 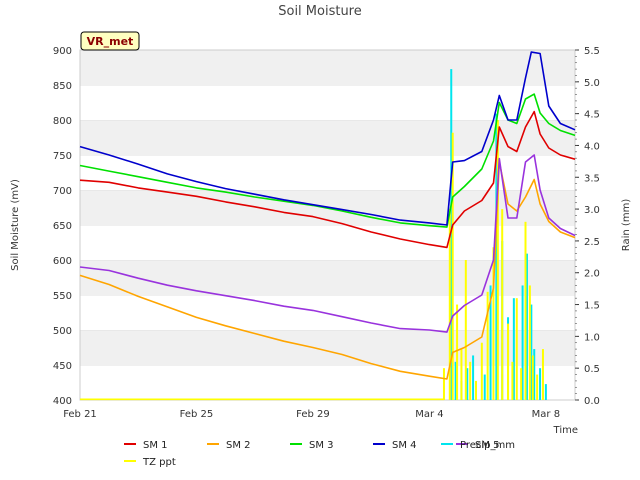 I want to click on y-tick-label: 450, so click(x=62, y=366).